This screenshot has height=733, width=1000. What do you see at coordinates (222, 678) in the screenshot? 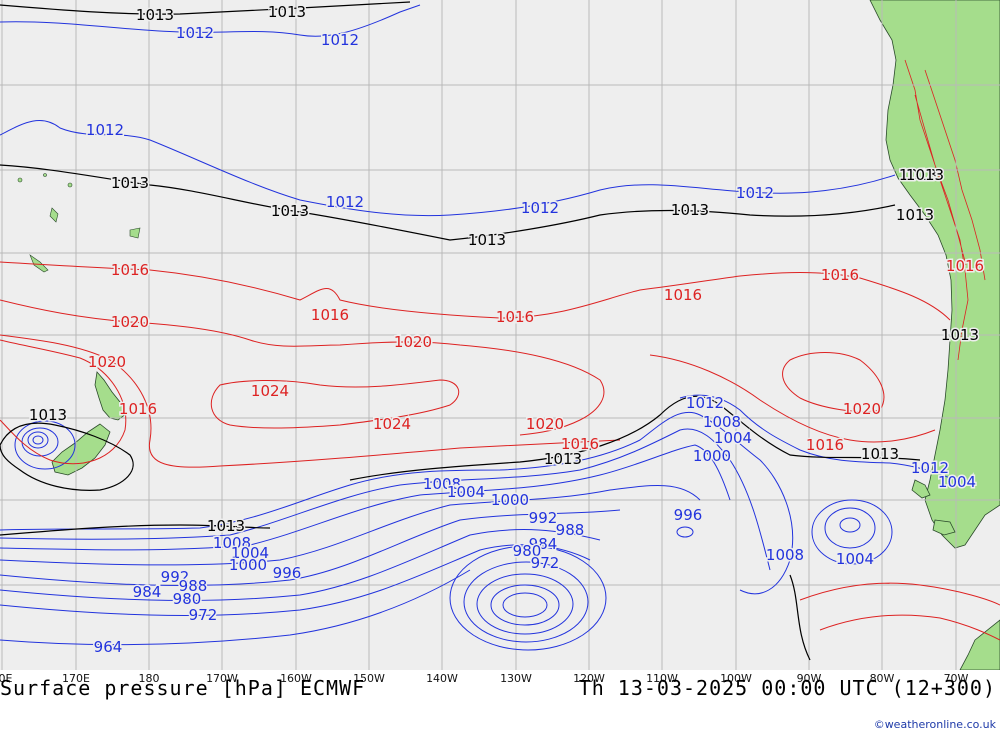
I see `lon-label-3: 170W` at bounding box center [222, 678].